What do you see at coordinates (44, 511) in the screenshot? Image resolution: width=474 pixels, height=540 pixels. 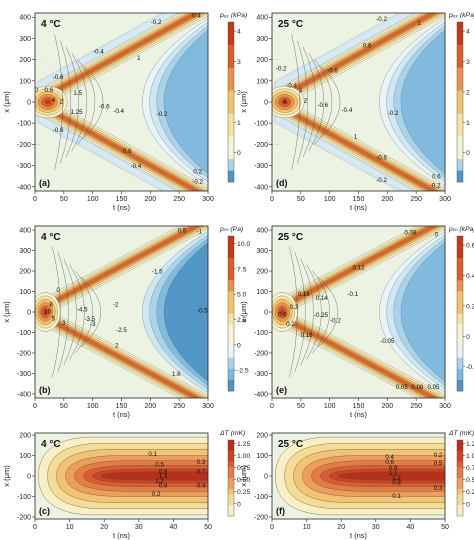 I see `panel-label: (c)` at bounding box center [44, 511].